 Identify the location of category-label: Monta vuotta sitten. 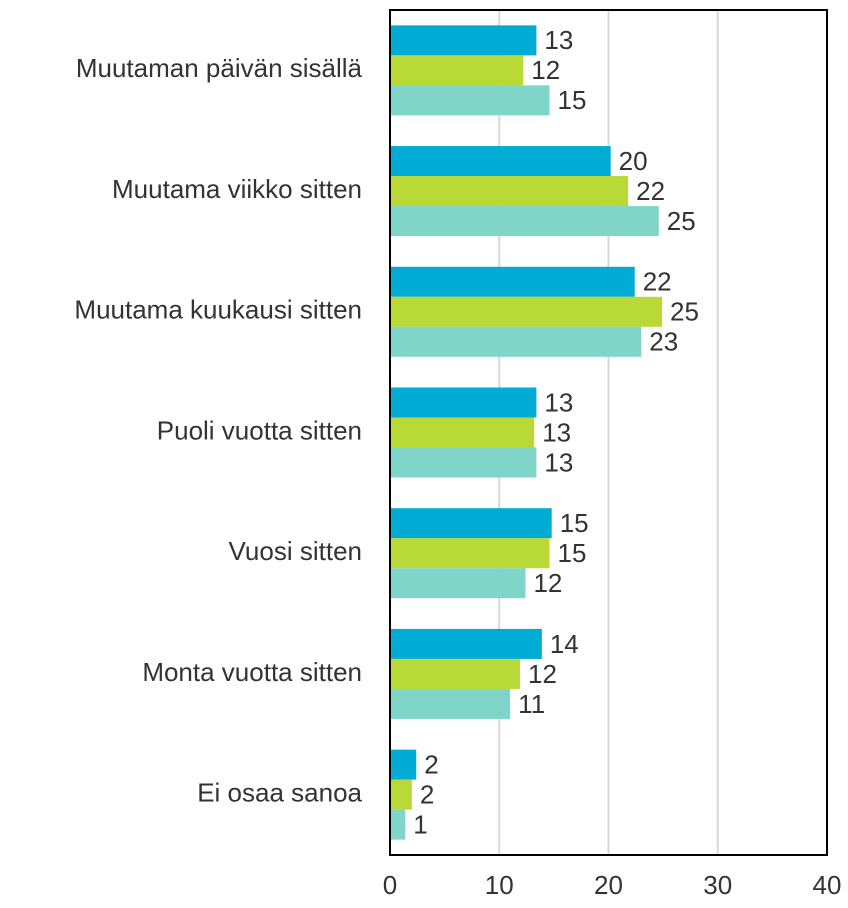
(252, 672).